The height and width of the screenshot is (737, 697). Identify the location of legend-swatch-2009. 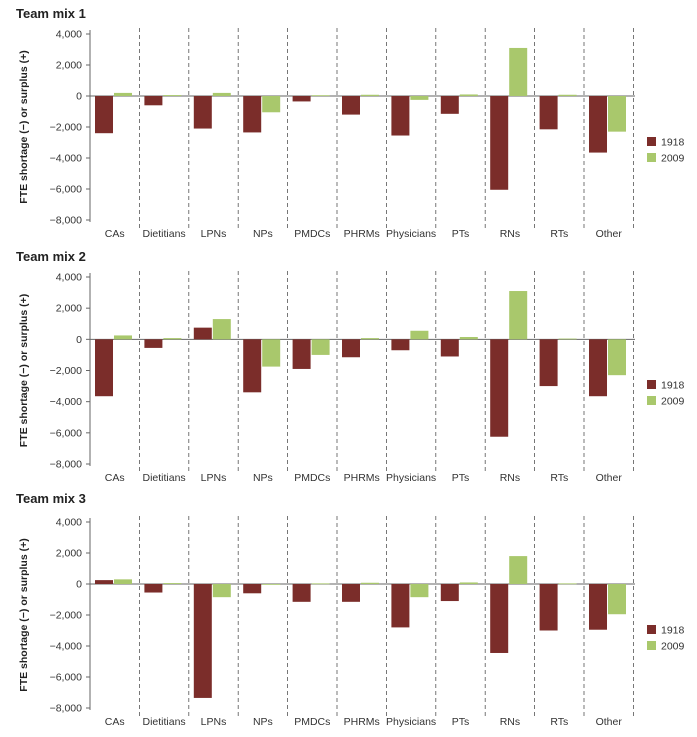
(651, 645).